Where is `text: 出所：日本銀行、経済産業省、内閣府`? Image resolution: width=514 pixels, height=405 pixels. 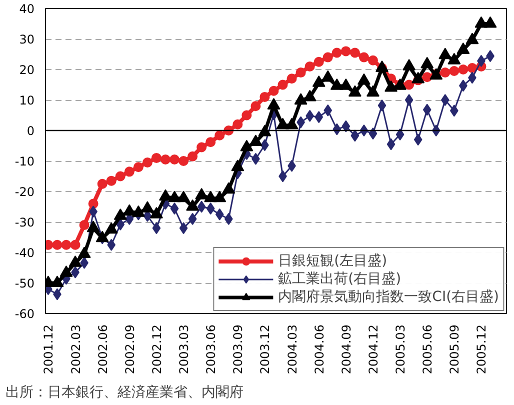 text: 出所：日本銀行、経済産業省、内閣府 is located at coordinates (125, 392).